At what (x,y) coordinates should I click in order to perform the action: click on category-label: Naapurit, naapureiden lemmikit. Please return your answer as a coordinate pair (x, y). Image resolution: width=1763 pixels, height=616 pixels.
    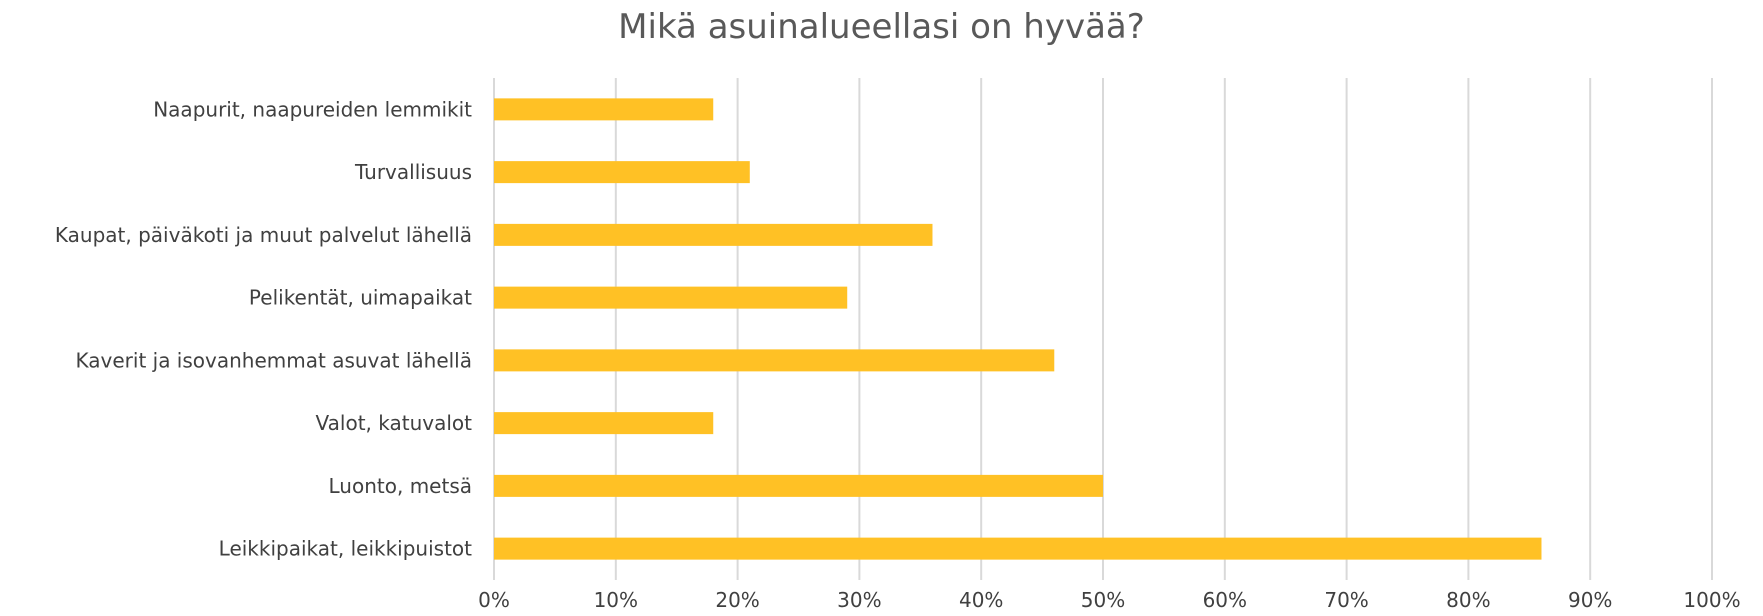
    Looking at the image, I should click on (312, 109).